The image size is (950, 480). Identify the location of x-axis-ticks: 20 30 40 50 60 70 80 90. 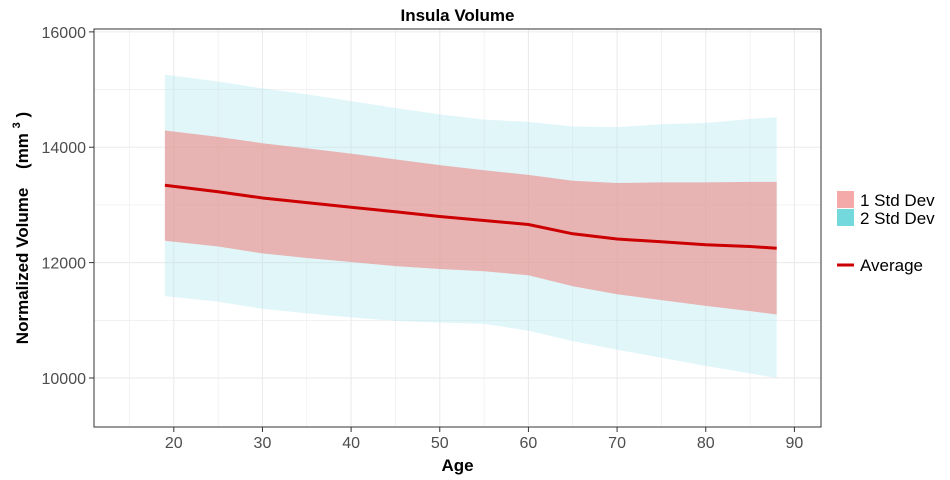
(484, 439).